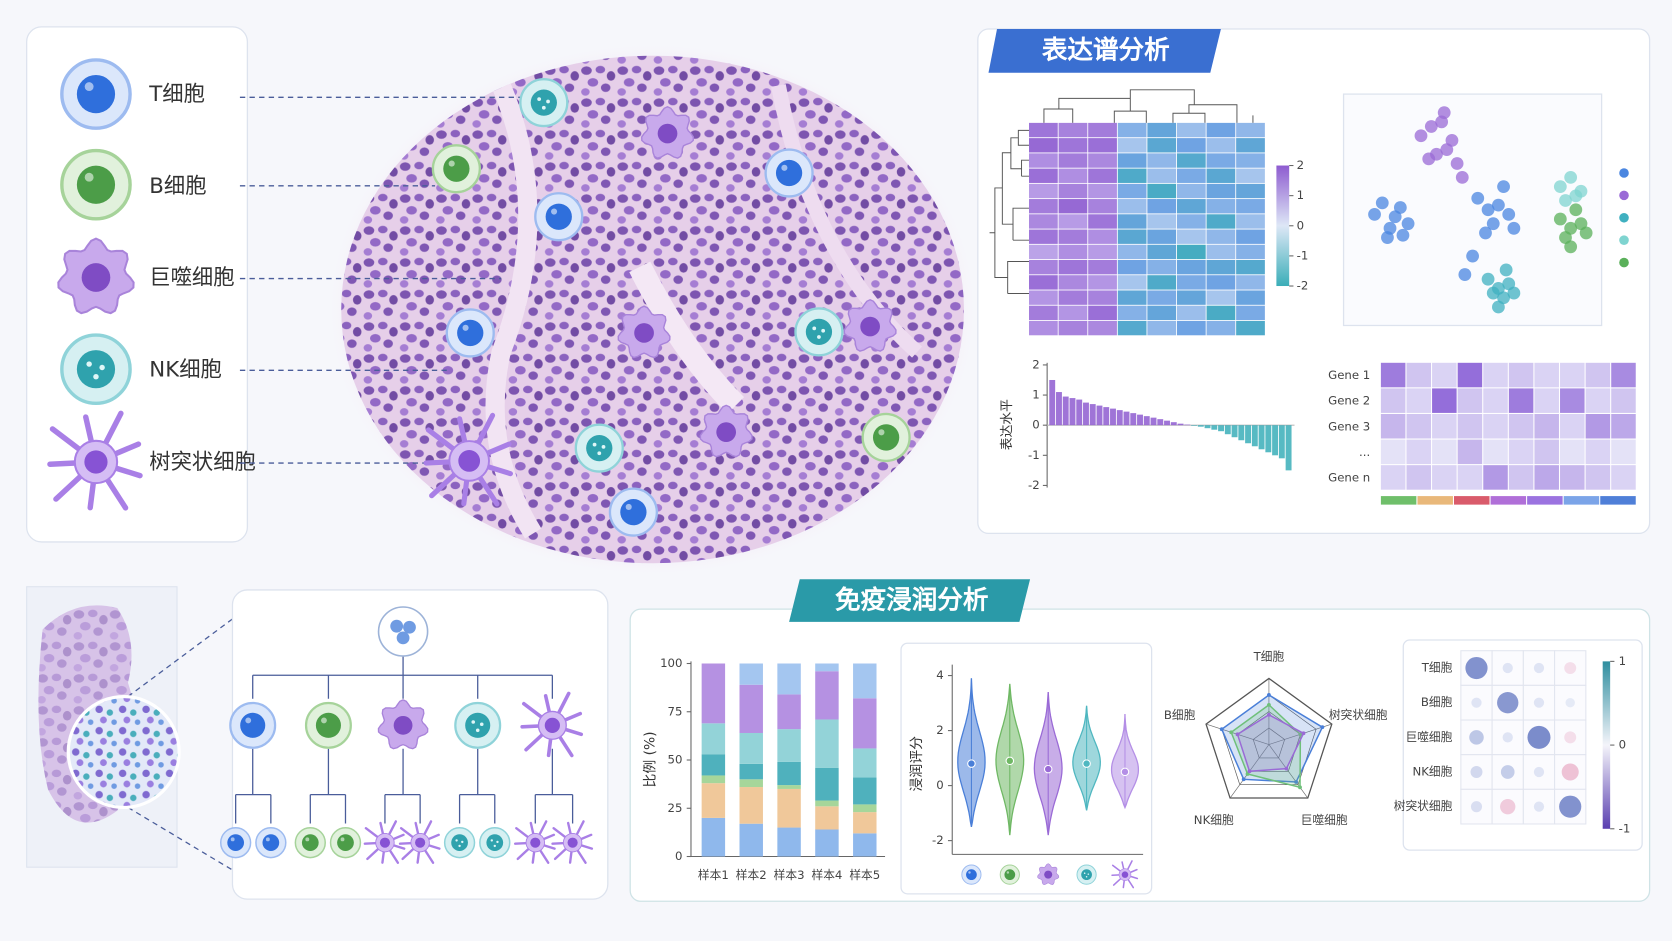 This screenshot has width=1672, height=941. Describe the element at coordinates (713, 875) in the screenshot. I see `x-tick-label: 样本1` at that location.